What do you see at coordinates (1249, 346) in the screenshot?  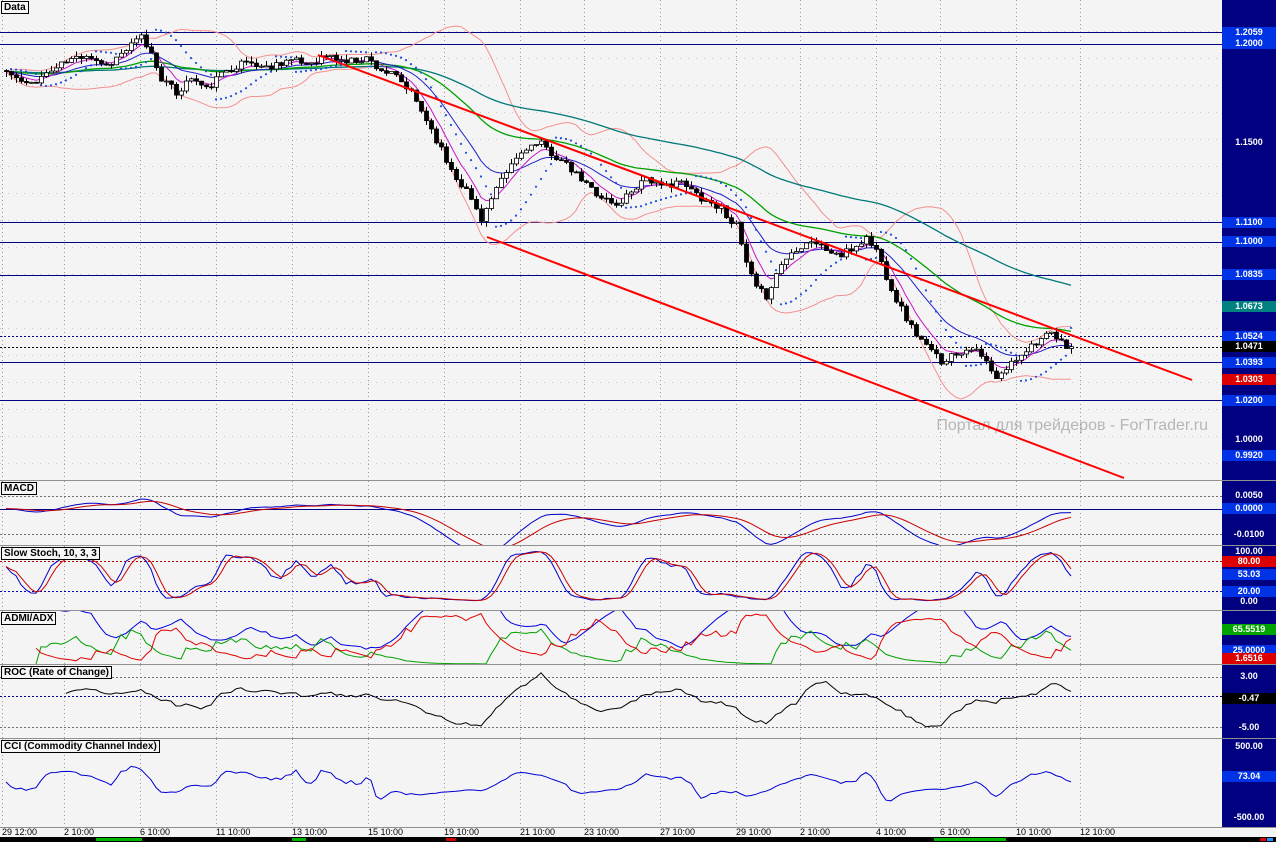 I see `price-badge: 1.0471` at bounding box center [1249, 346].